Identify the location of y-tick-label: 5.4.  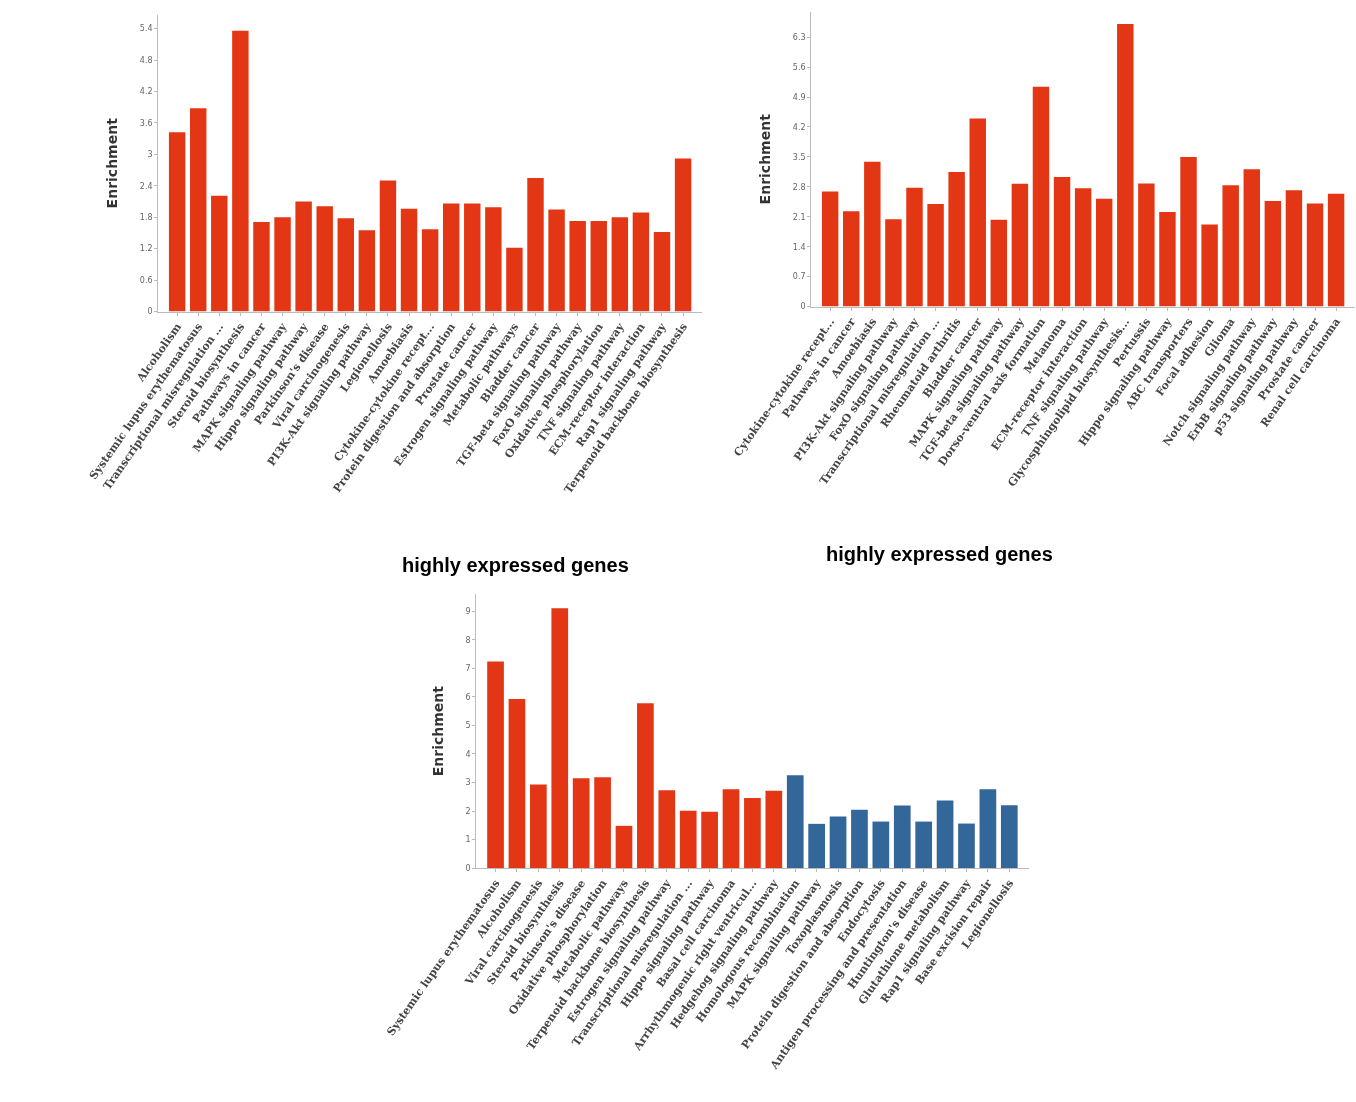
(146, 29).